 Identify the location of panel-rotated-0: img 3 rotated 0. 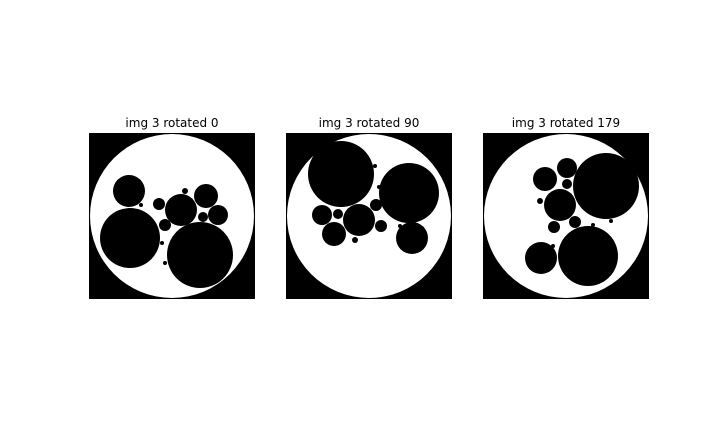
(172, 206).